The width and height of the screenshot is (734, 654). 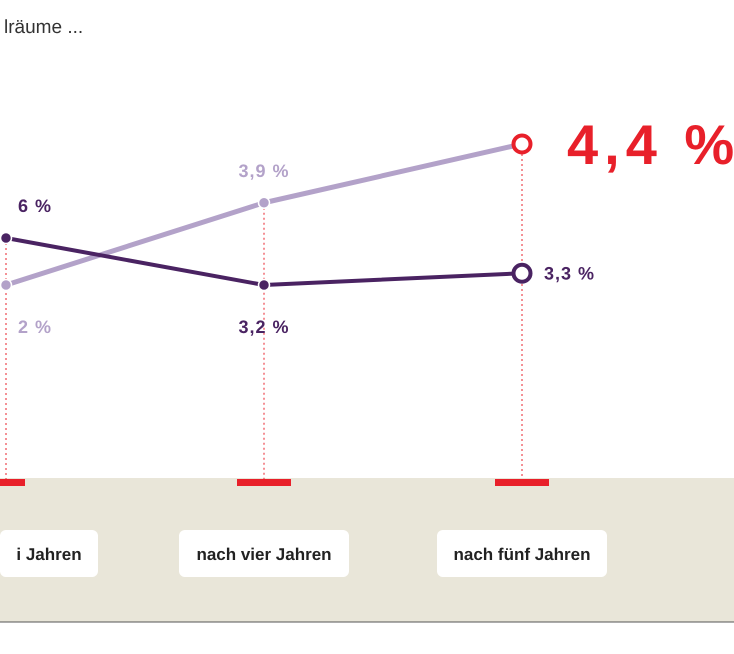 I want to click on data-label: 3,2 %, so click(x=264, y=327).